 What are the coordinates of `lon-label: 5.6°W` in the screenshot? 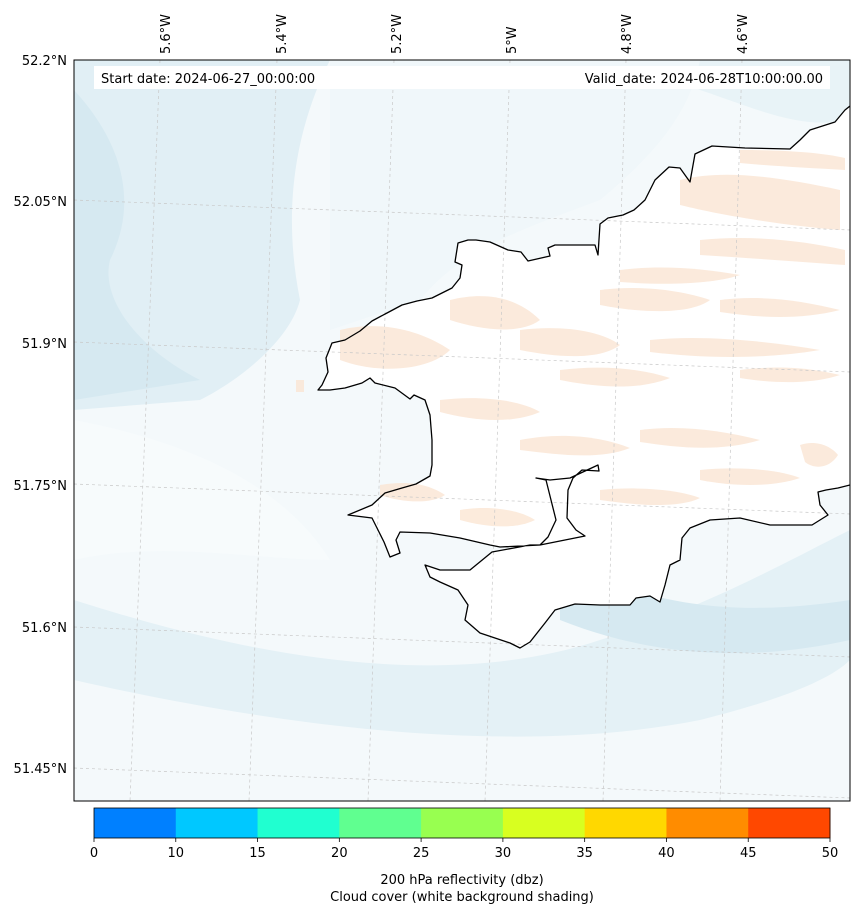 It's located at (166, 34).